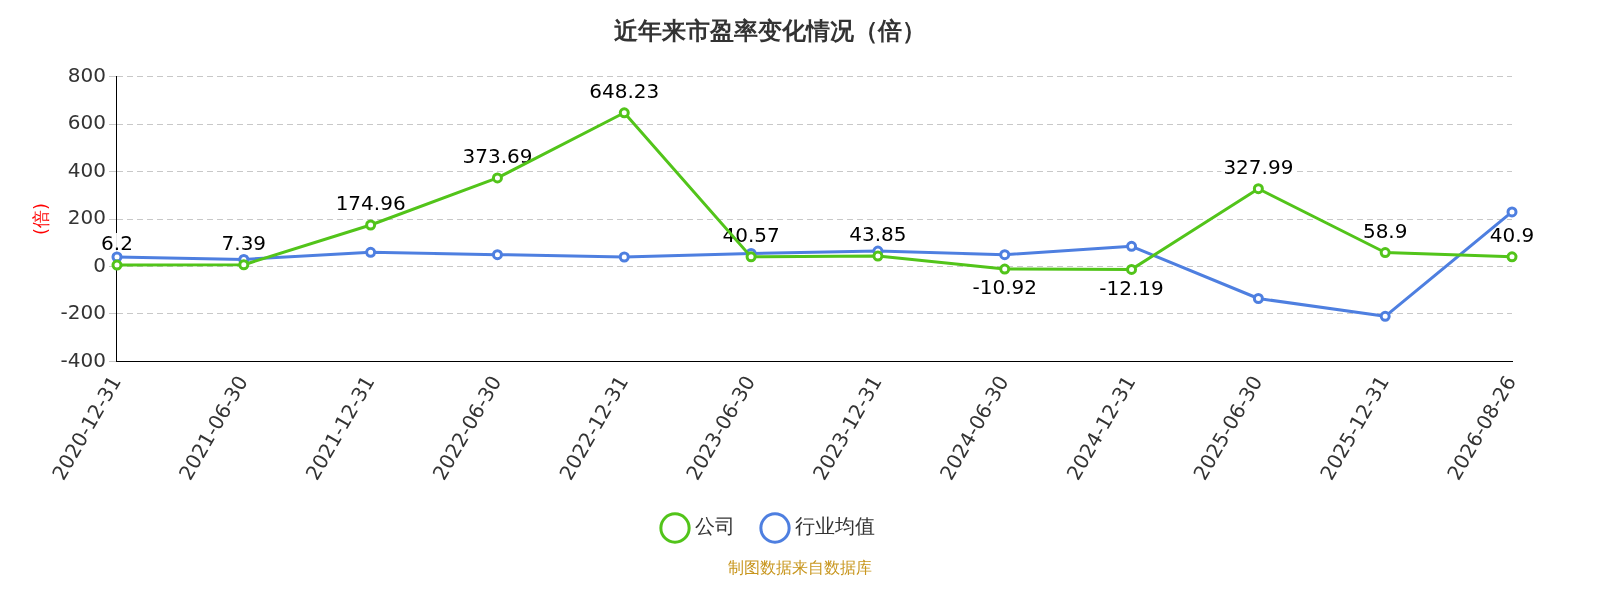  I want to click on y-tick-label: 200, so click(86, 217).